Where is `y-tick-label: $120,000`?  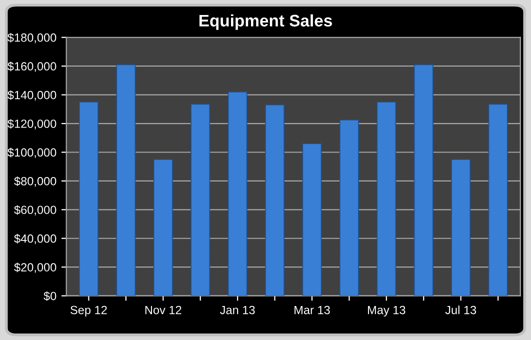 y-tick-label: $120,000 is located at coordinates (32, 124).